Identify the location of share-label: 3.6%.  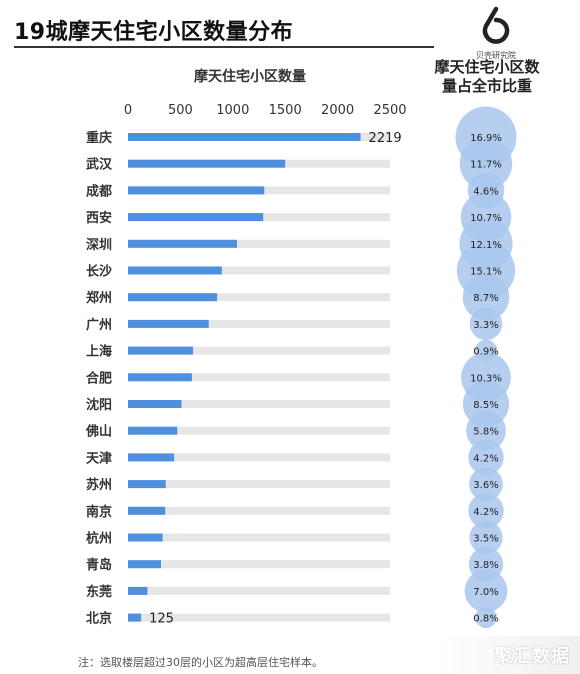
(485, 485).